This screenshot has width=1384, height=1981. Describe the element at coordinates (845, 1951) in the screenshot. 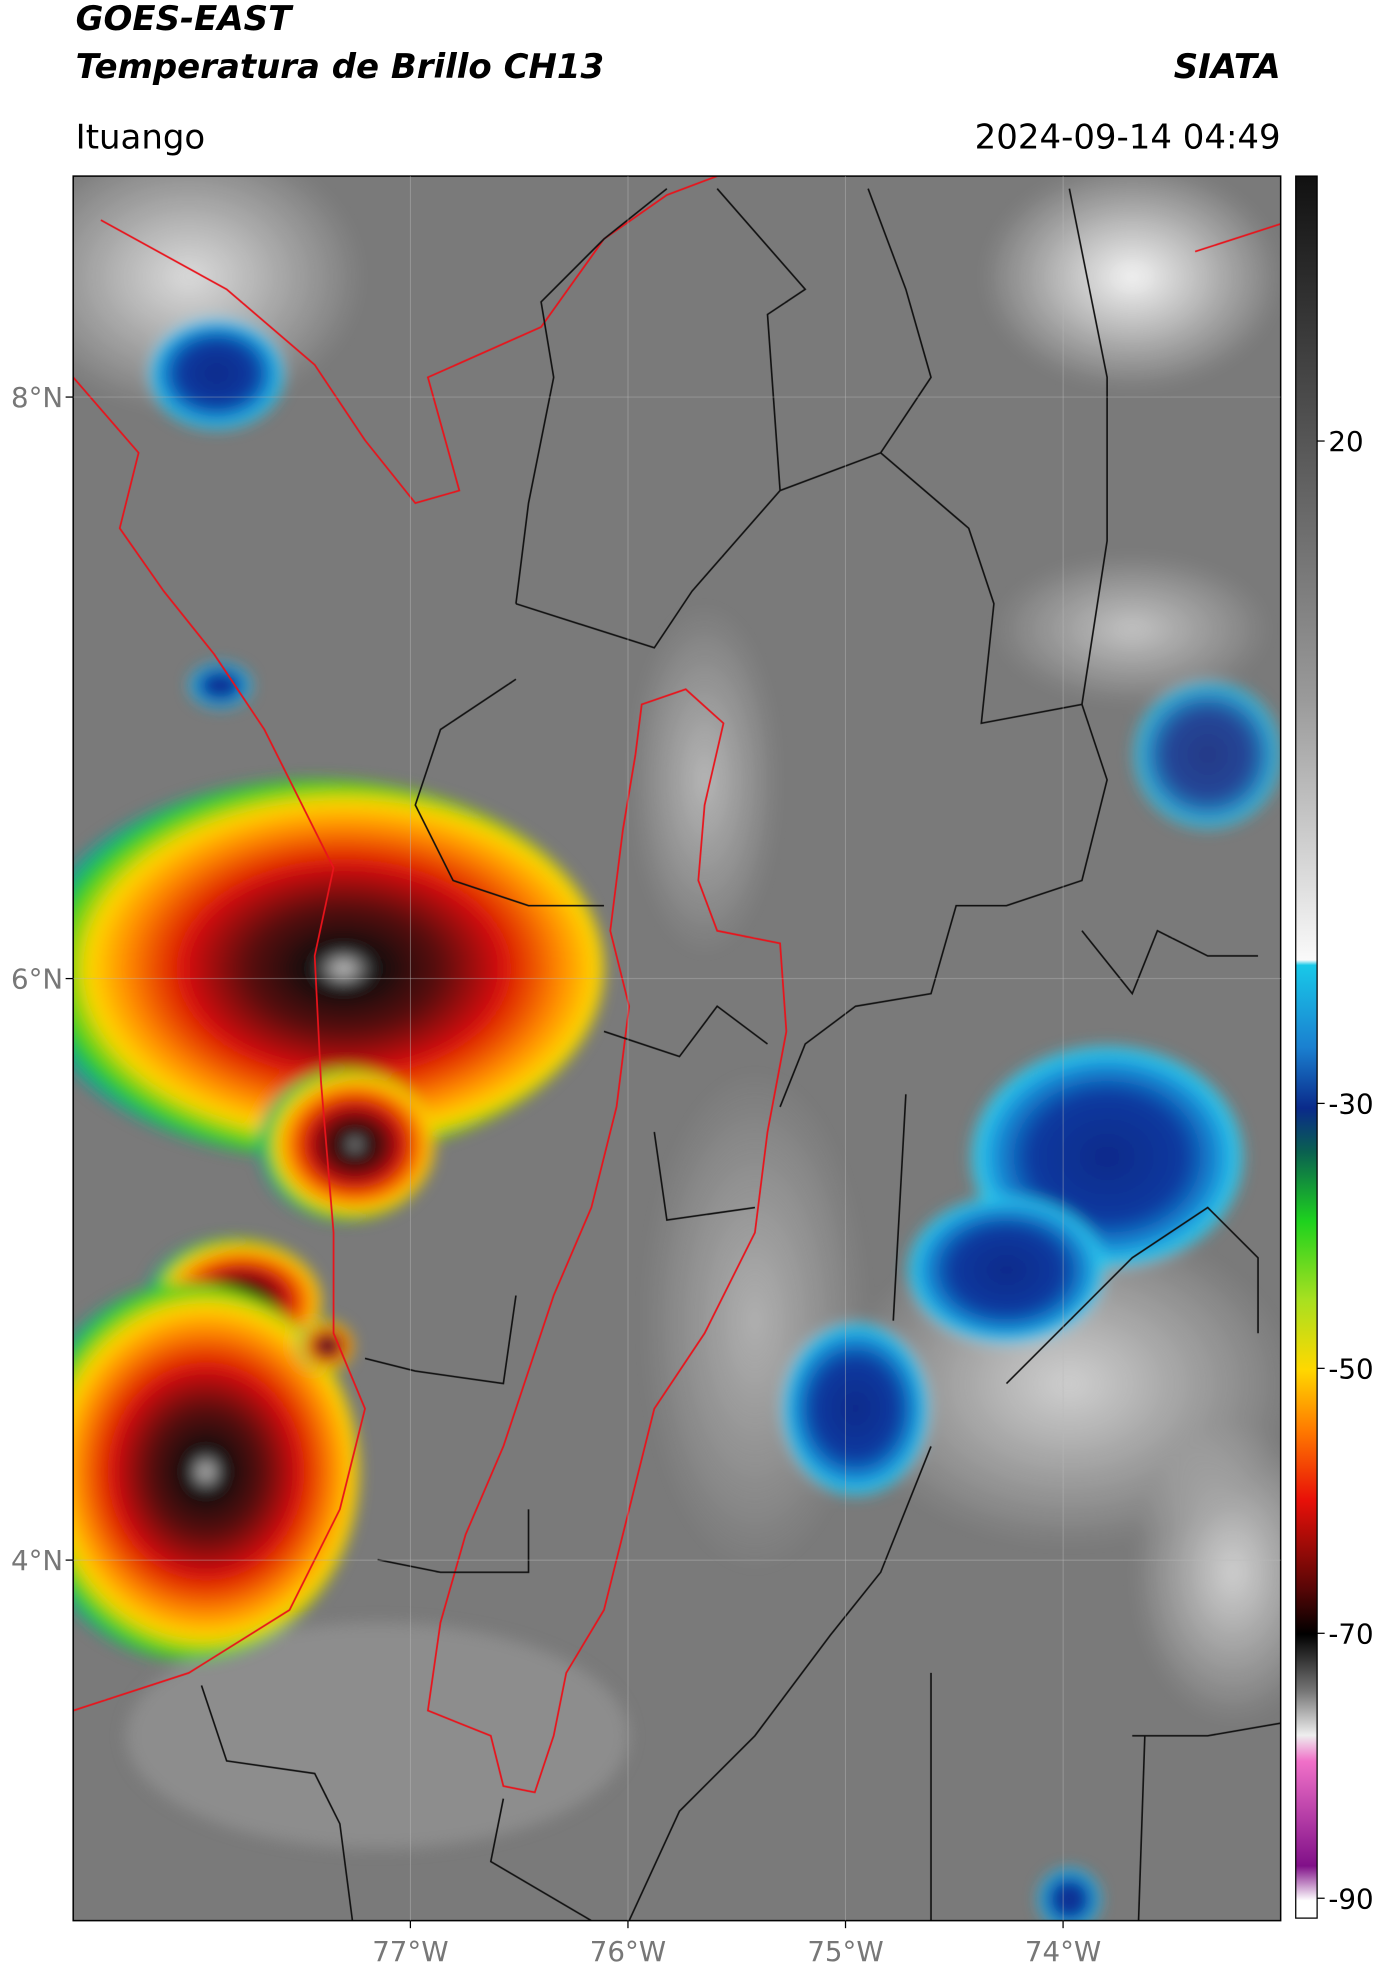

I see `x-tick-label: 75°W` at that location.